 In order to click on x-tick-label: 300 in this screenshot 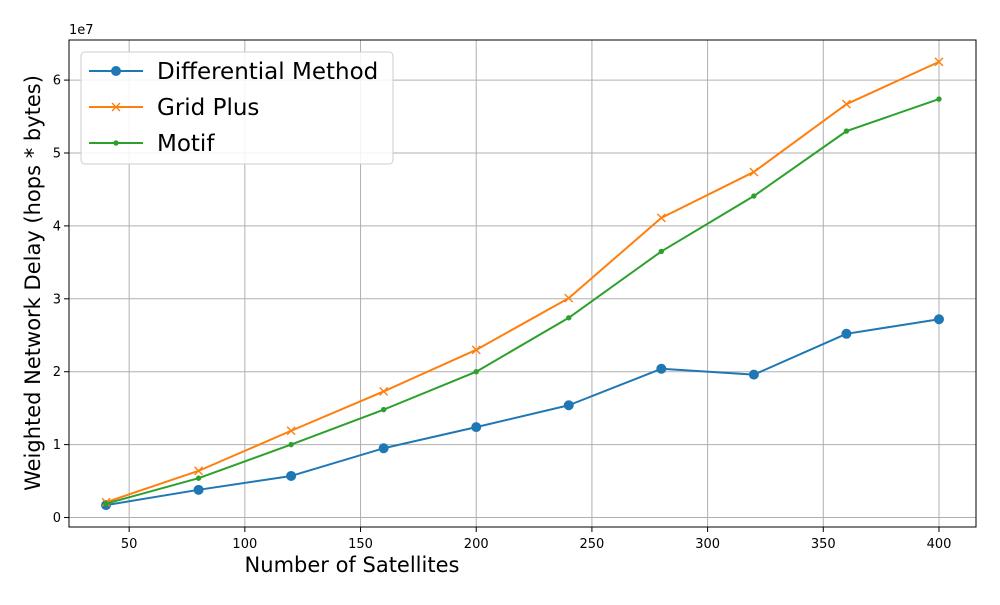, I will do `click(707, 544)`.